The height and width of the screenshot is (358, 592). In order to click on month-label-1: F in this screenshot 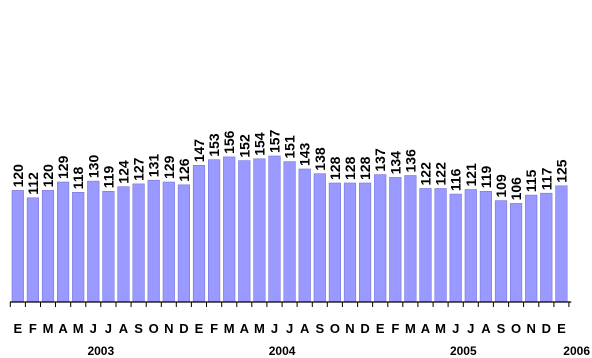, I will do `click(33, 328)`.